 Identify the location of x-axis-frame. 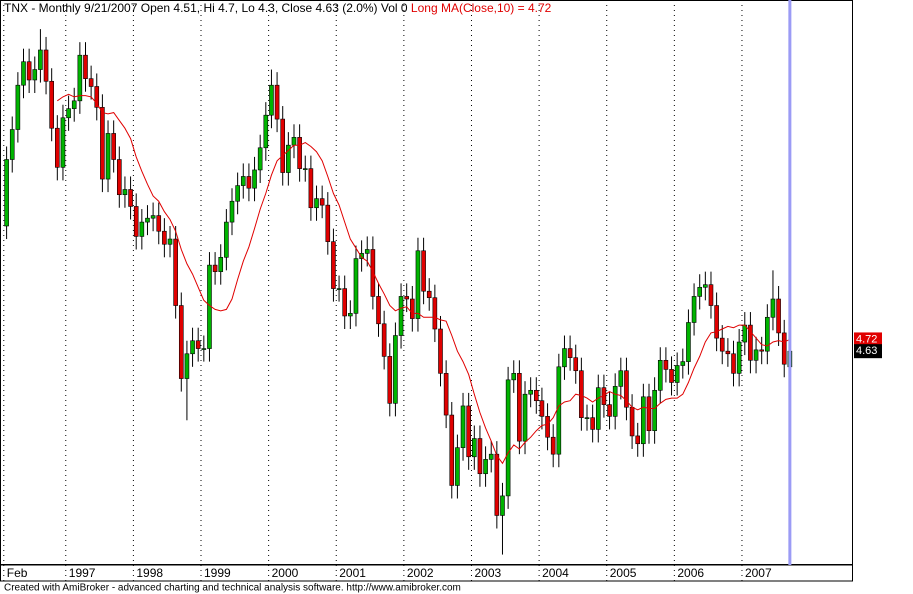
(426, 573).